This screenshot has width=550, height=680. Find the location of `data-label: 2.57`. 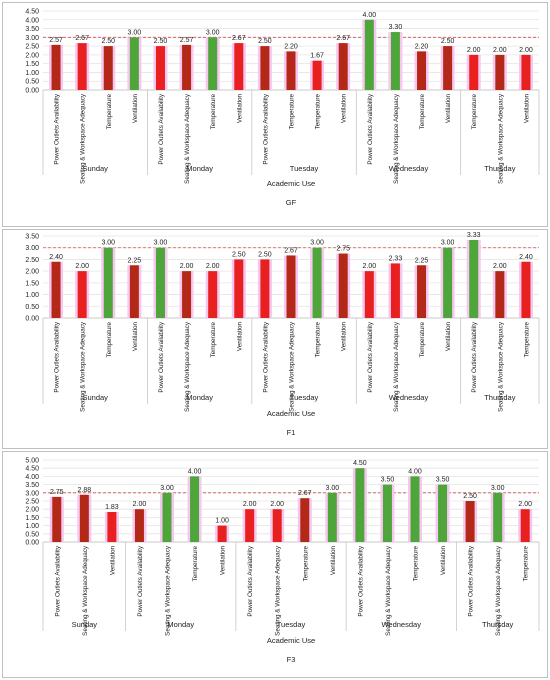

data-label: 2.57 is located at coordinates (56, 40).